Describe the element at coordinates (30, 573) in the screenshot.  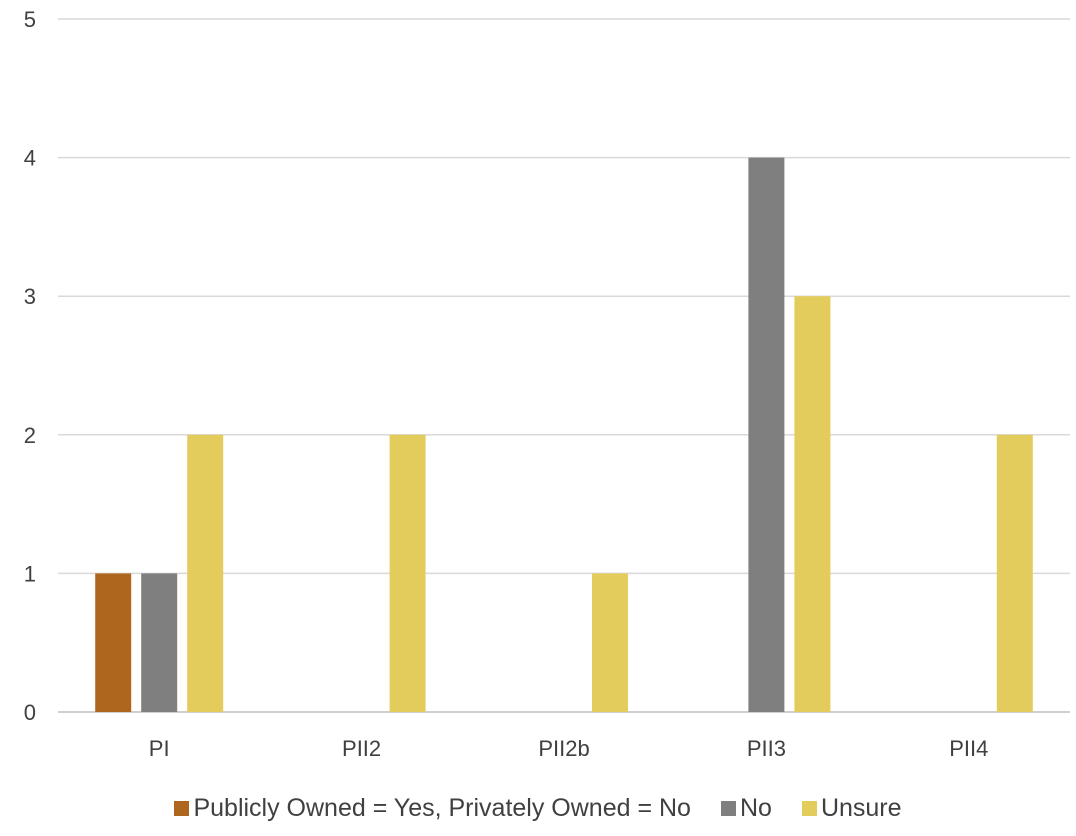
I see `y-tick-label: 1` at that location.